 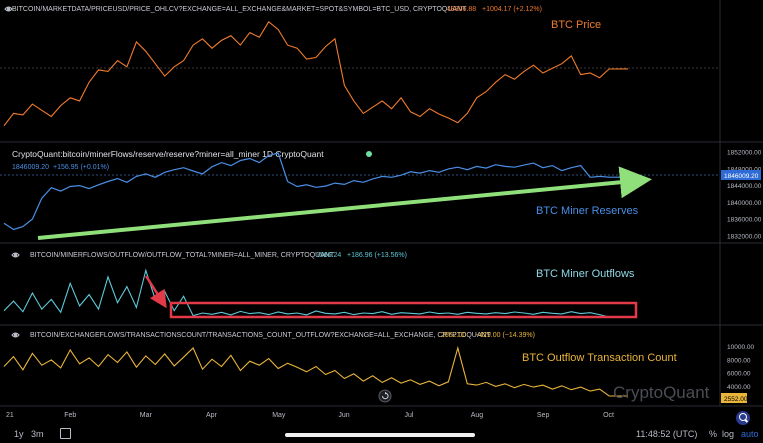 What do you see at coordinates (30, 167) in the screenshot?
I see `reserves-value: 1846009.20` at bounding box center [30, 167].